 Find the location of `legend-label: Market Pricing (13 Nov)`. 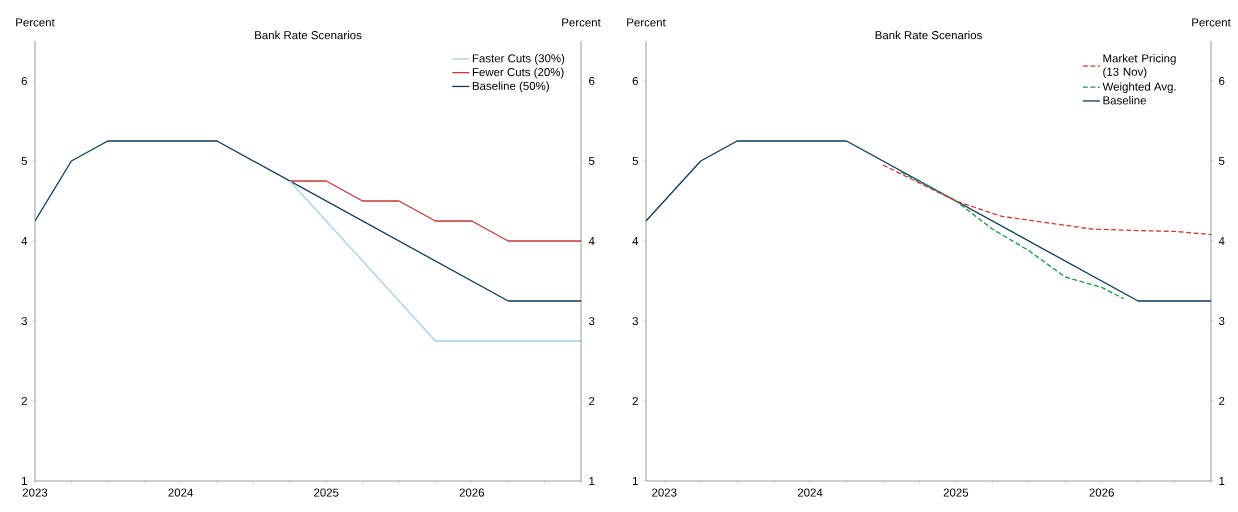

legend-label: Market Pricing (13 Nov) is located at coordinates (1139, 66).